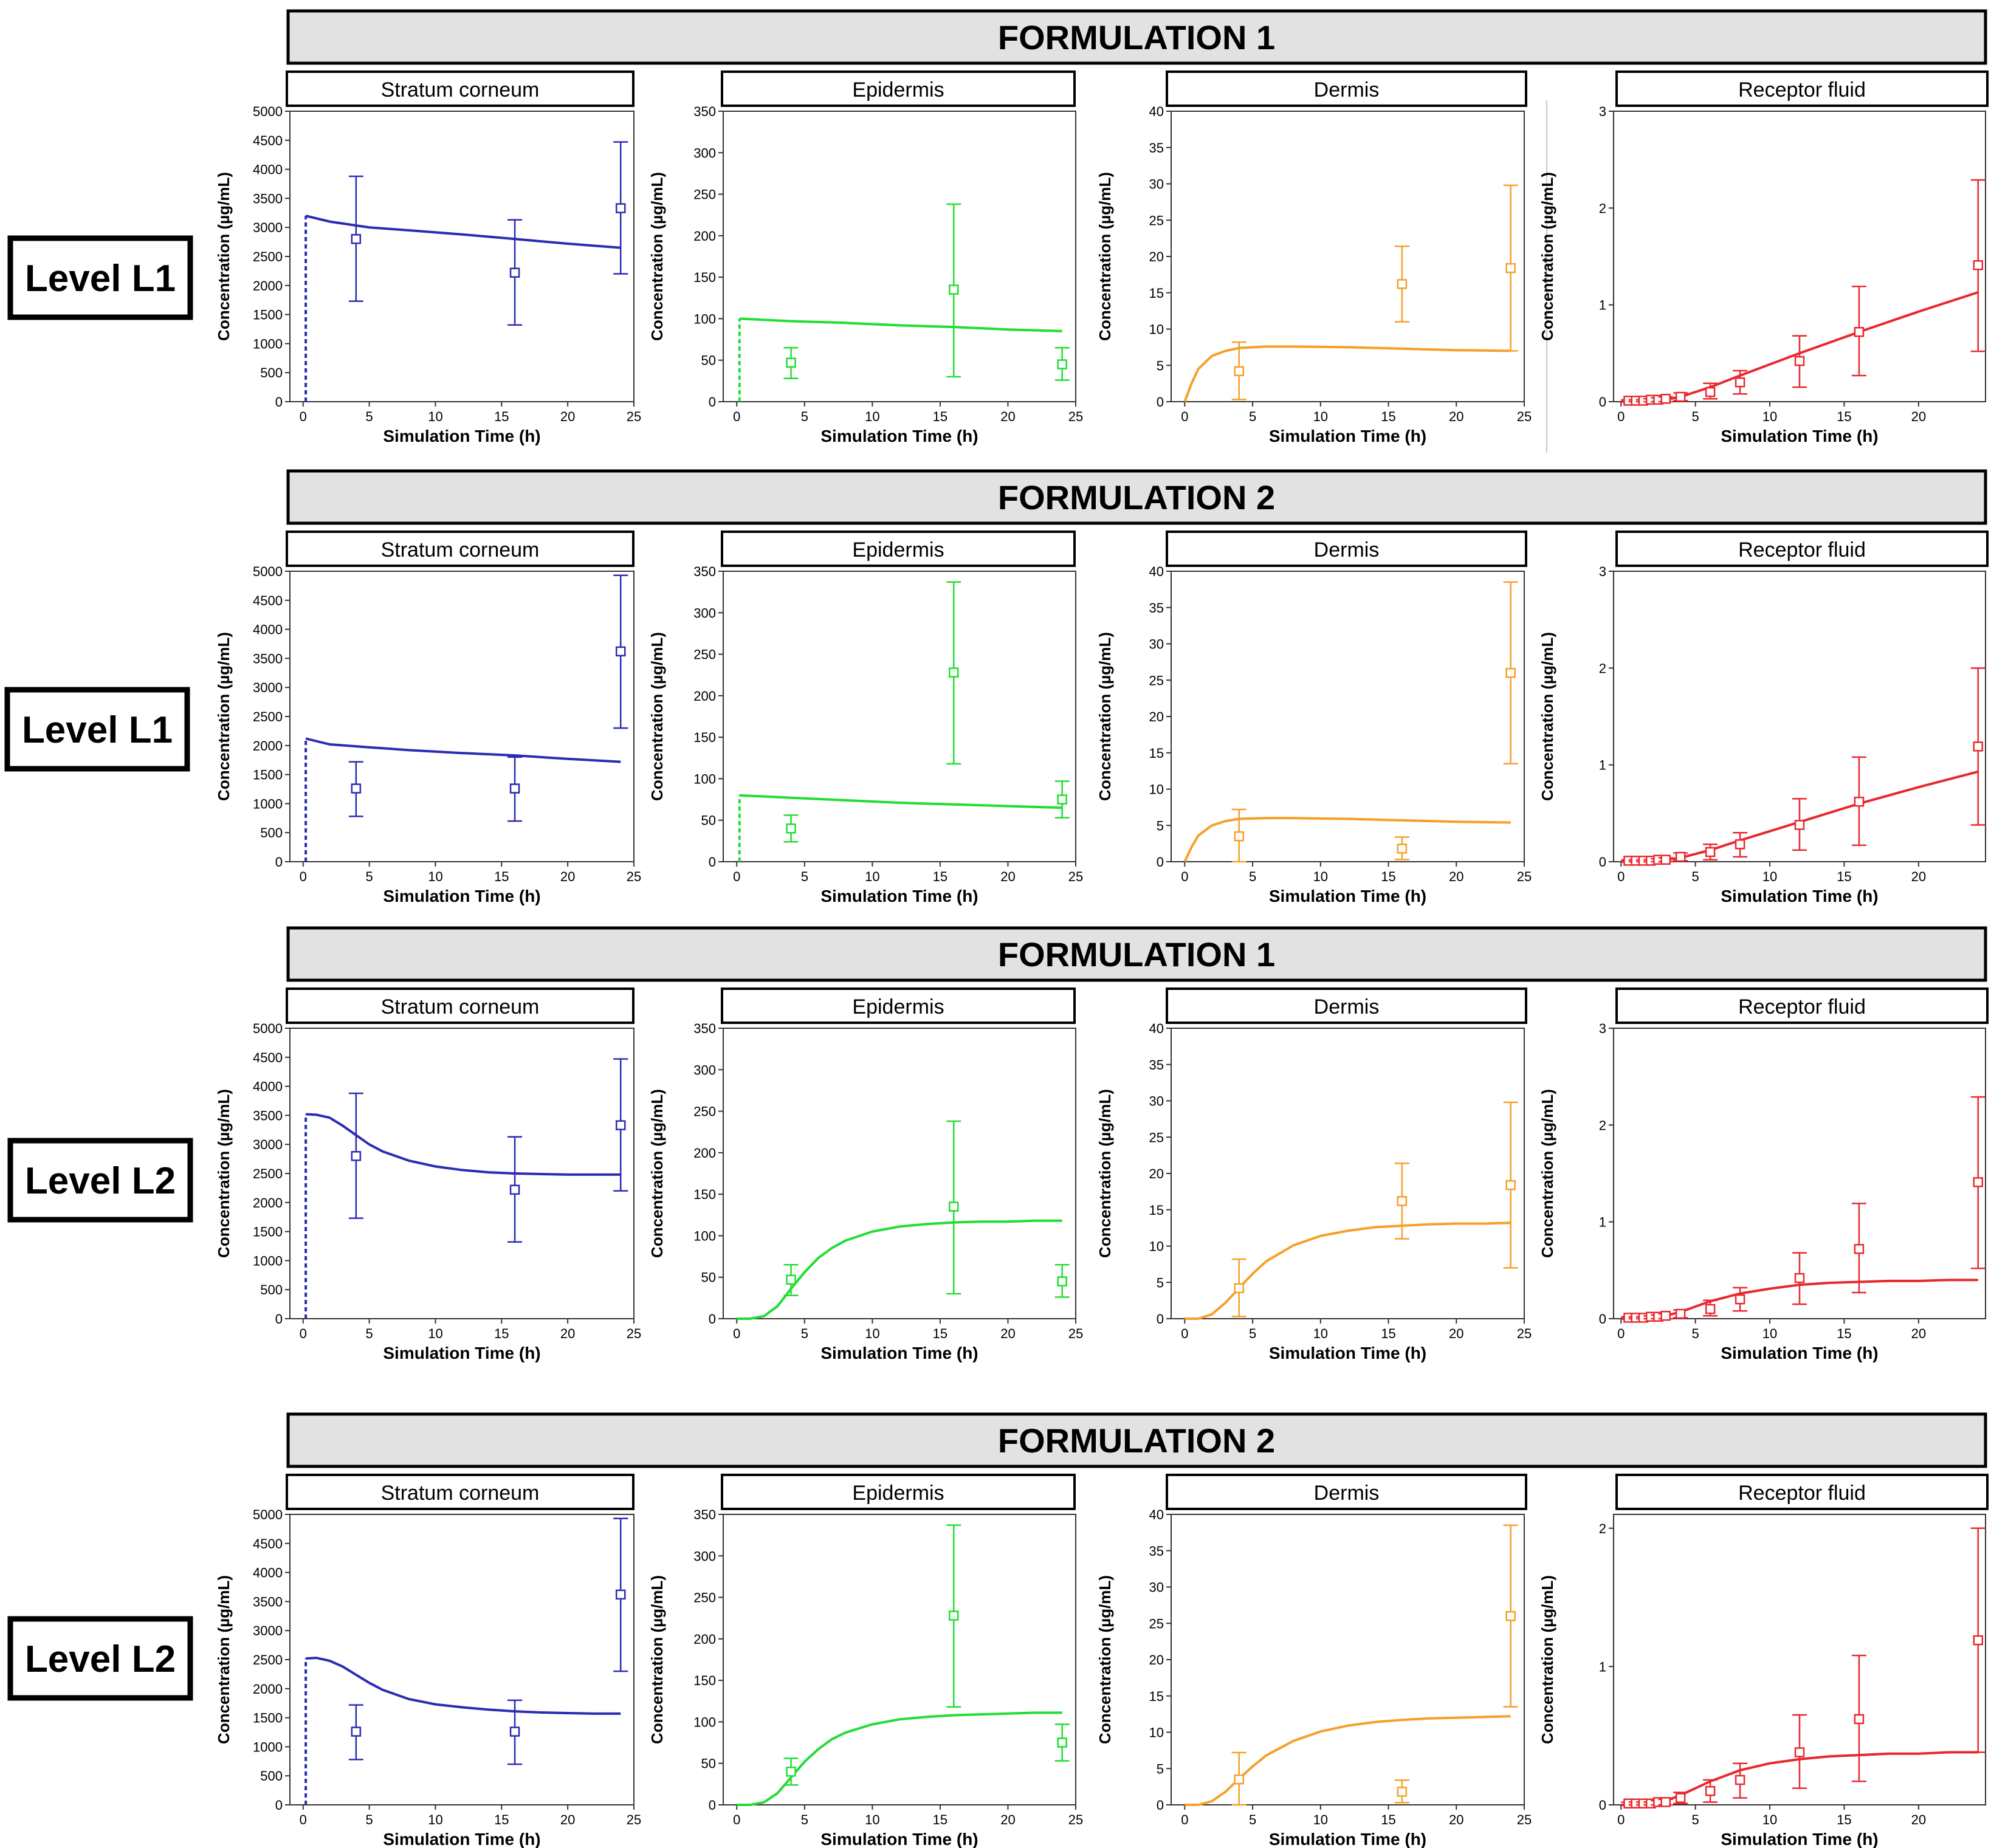  Describe the element at coordinates (1136, 497) in the screenshot. I see `formulation-title: FORMULATION 2` at that location.